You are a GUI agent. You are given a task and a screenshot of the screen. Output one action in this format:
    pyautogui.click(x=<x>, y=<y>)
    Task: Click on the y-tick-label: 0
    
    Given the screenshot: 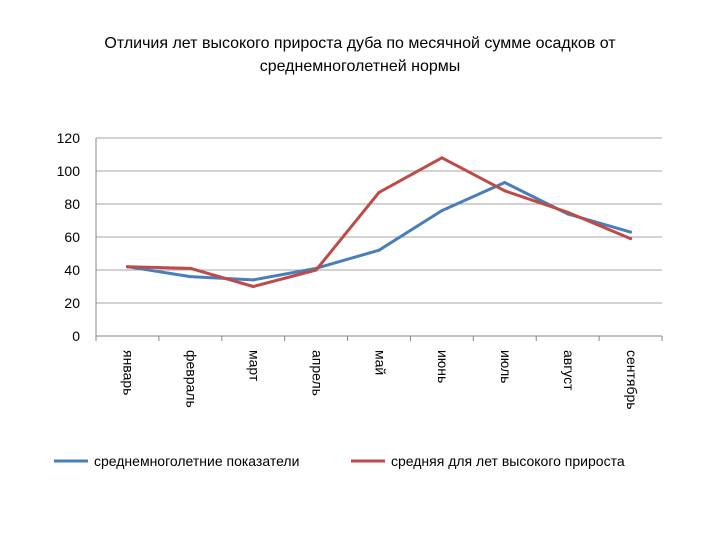 What is the action you would take?
    pyautogui.click(x=76, y=336)
    